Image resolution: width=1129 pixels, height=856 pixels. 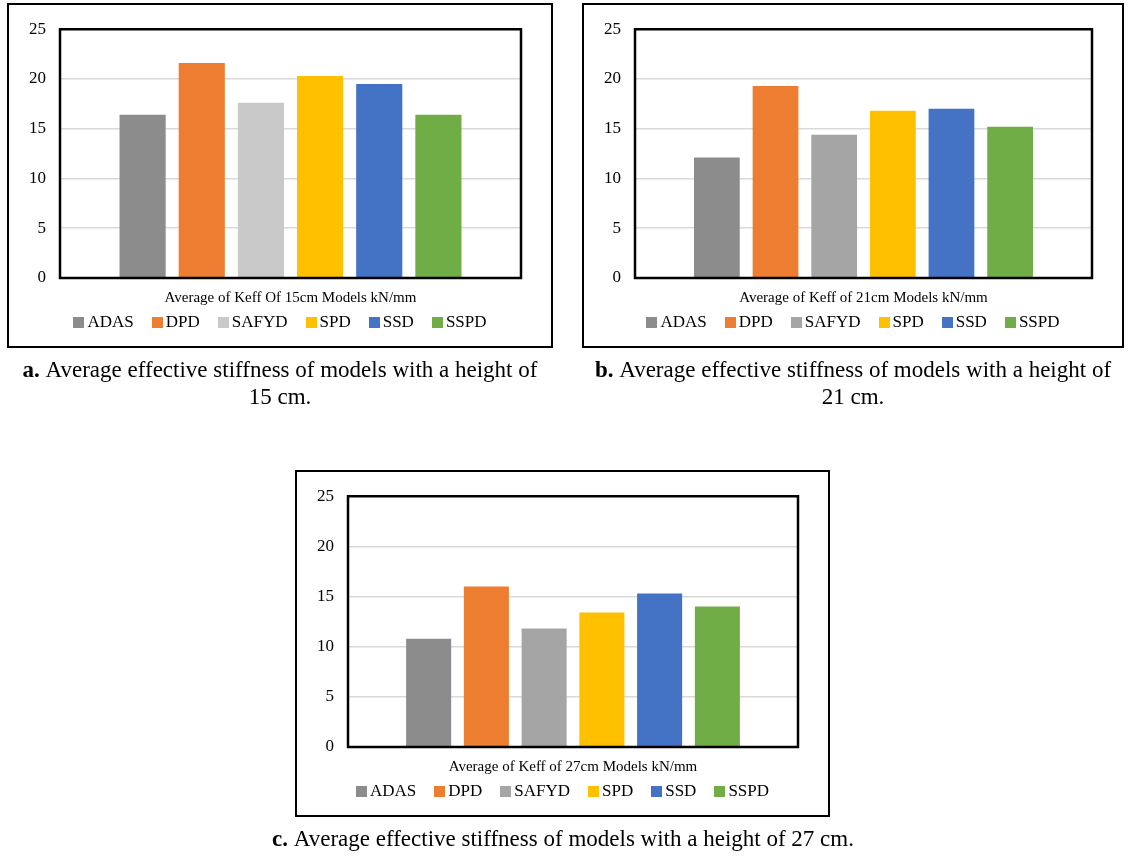 I want to click on x-tick-label: Average of Keff of 27cm Models kN/mm, so click(x=573, y=765).